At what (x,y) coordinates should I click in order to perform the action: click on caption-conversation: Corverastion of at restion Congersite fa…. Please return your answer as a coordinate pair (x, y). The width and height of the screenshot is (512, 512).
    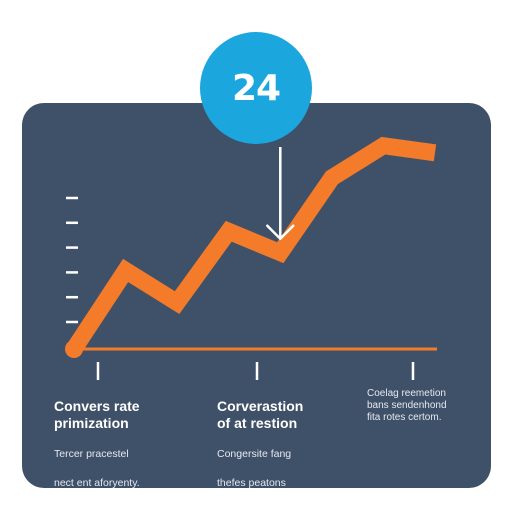
    Looking at the image, I should click on (260, 444).